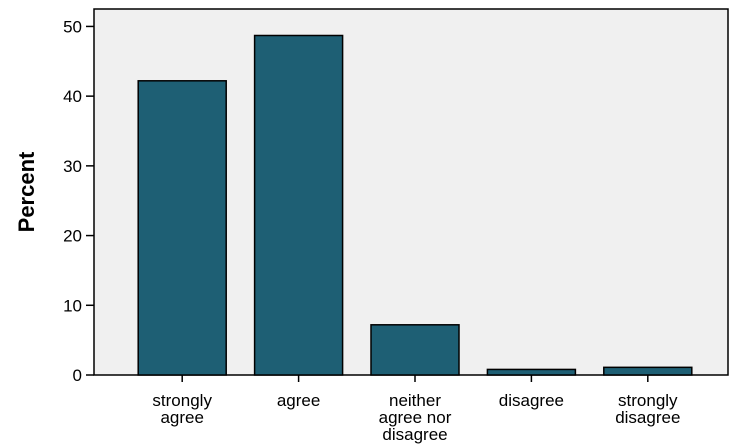 The height and width of the screenshot is (447, 729). What do you see at coordinates (26, 191) in the screenshot?
I see `y-axis-label: Percent` at bounding box center [26, 191].